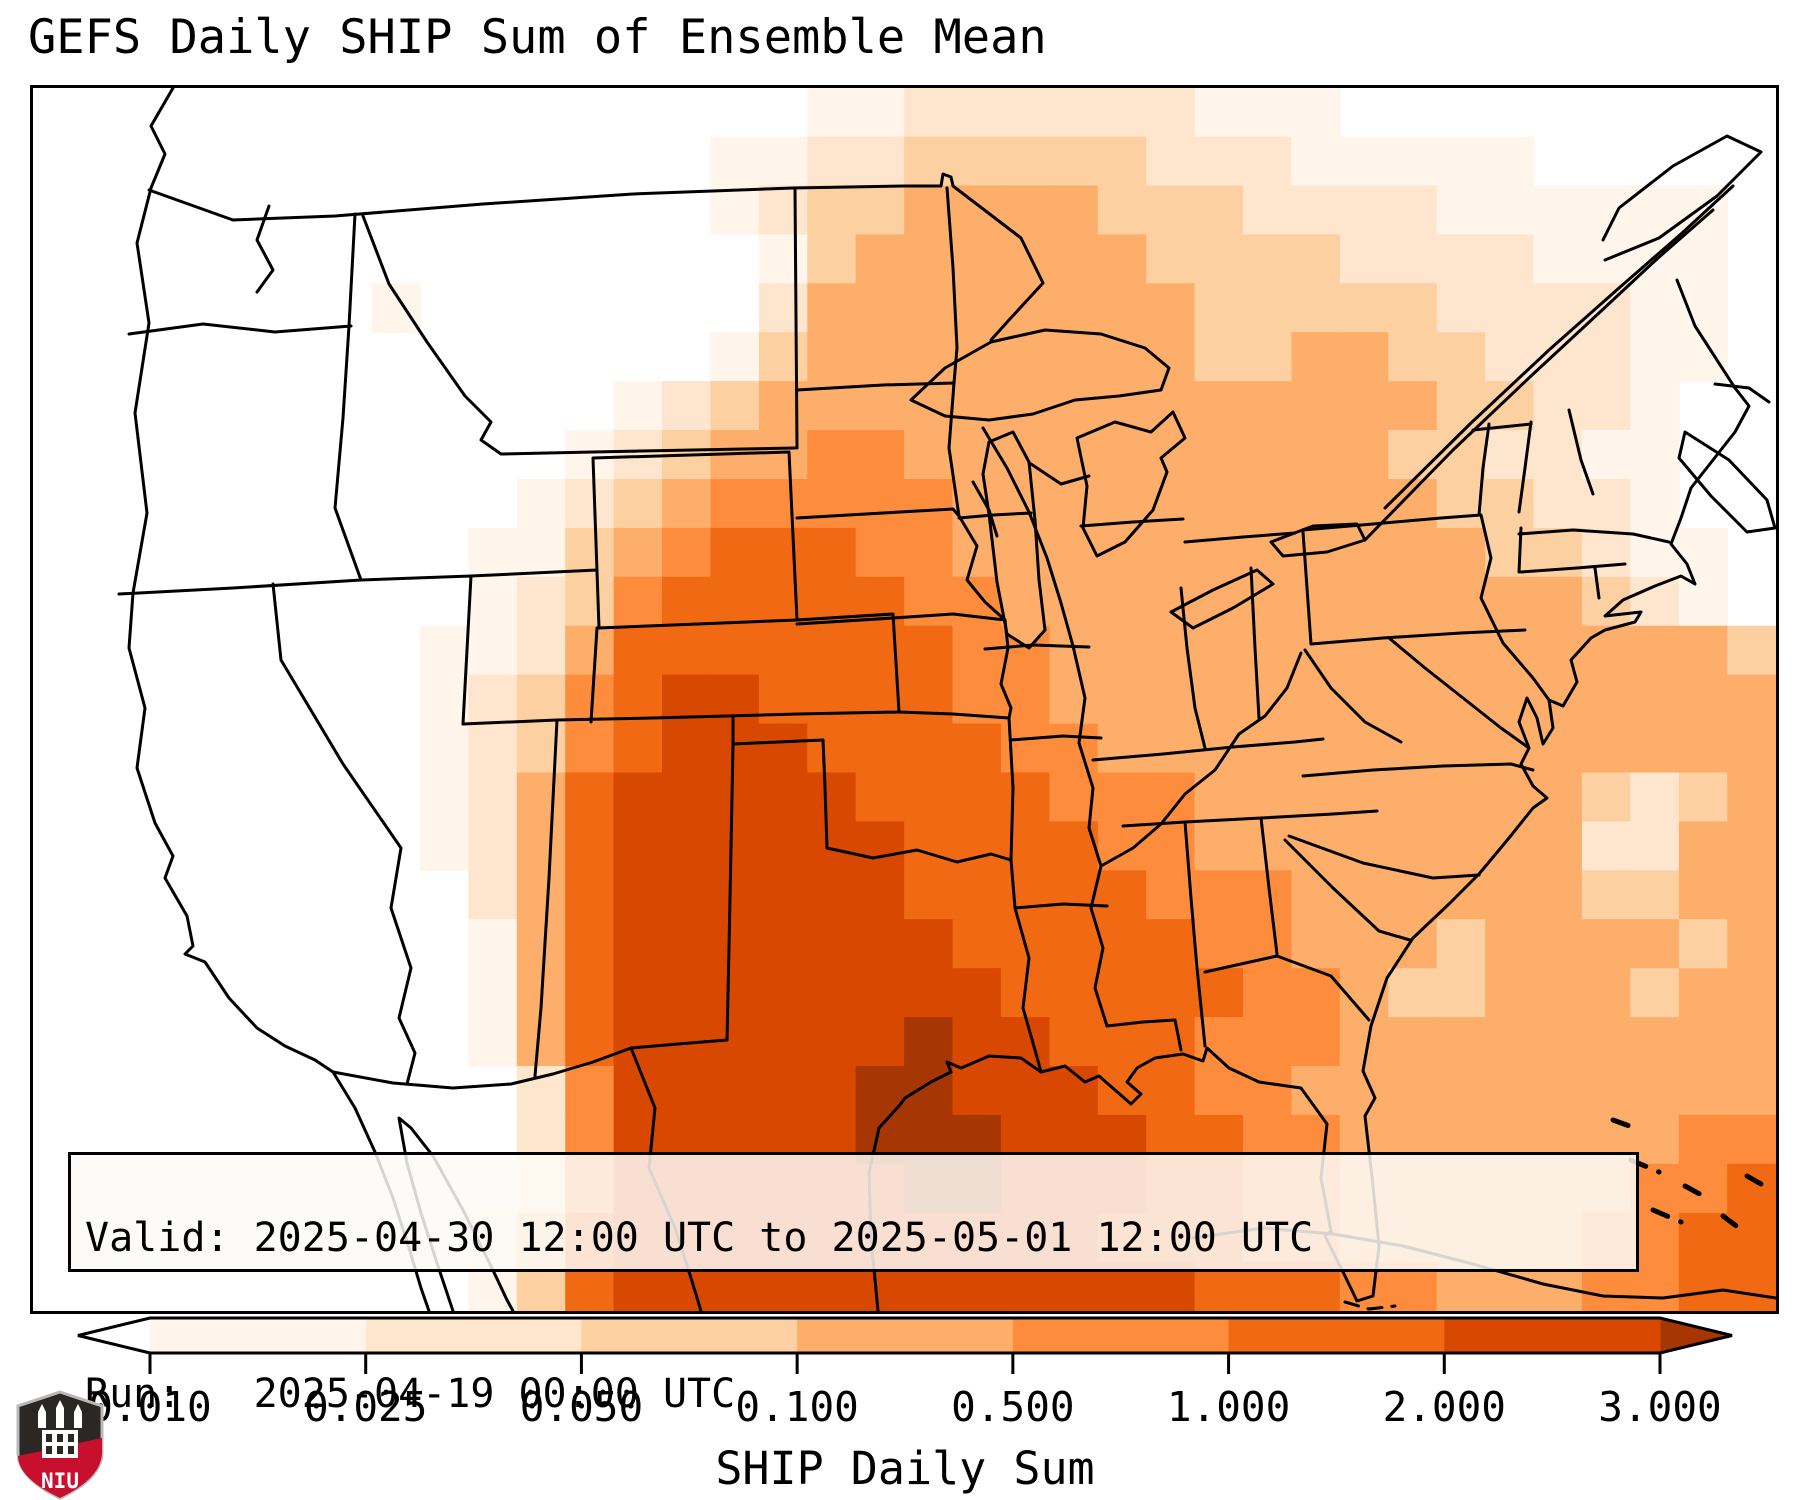 This screenshot has height=1500, width=1803. I want to click on run-time-text: Run: 2025-04-19 00:00 UTC, so click(410, 1394).